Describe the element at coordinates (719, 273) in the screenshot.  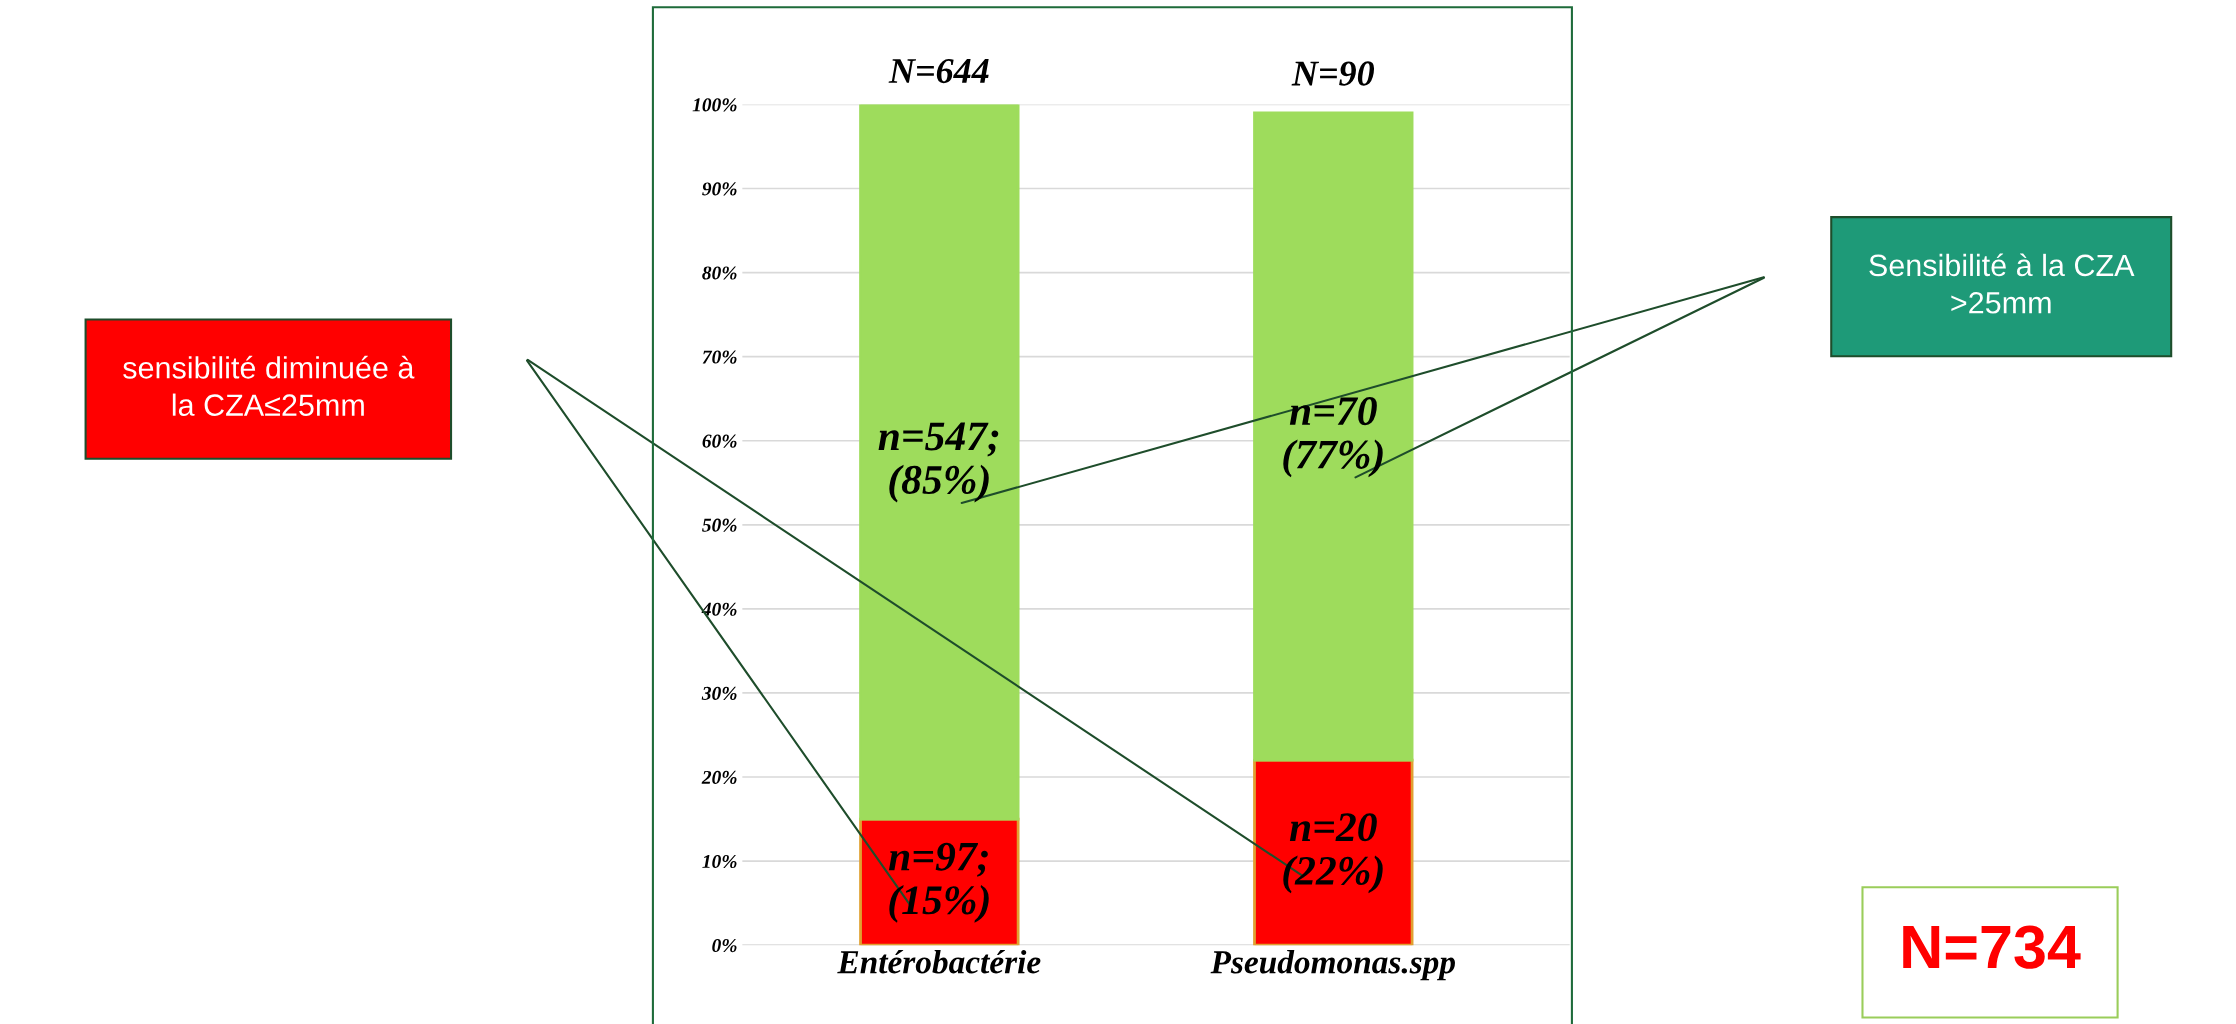
I see `y-tick-label: 80%` at that location.